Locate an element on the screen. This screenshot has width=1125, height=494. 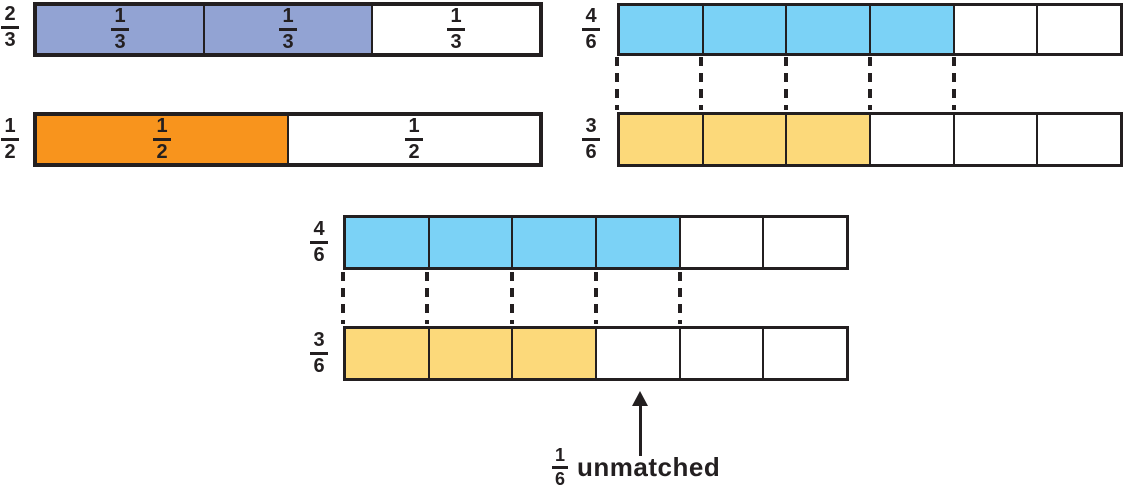
four-sixths-bar-bottom is located at coordinates (596, 242).